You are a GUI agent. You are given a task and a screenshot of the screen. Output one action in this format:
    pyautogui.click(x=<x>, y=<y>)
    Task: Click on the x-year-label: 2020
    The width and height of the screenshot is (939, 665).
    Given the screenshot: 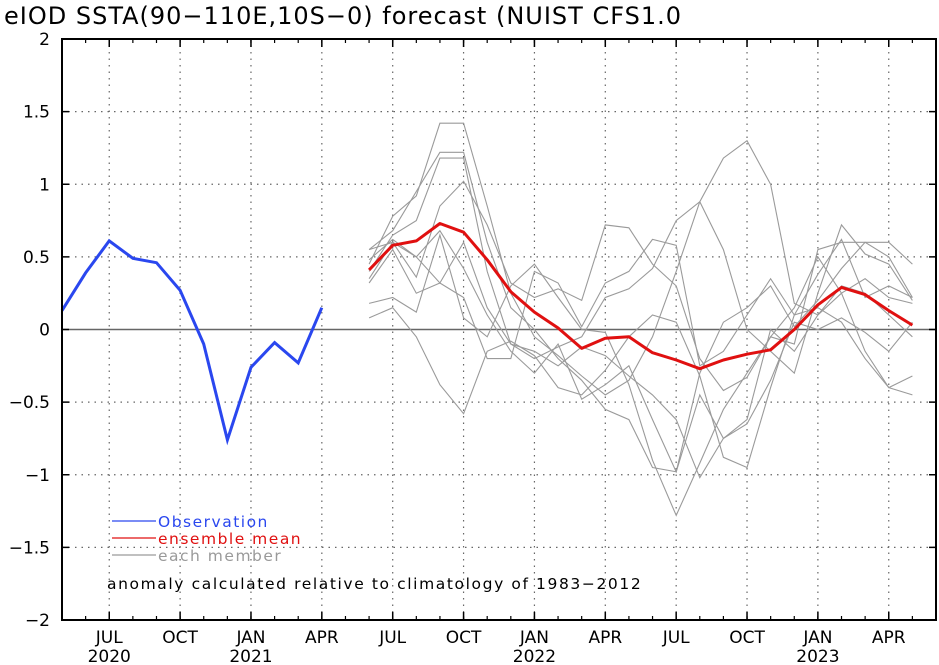 What is the action you would take?
    pyautogui.click(x=109, y=656)
    